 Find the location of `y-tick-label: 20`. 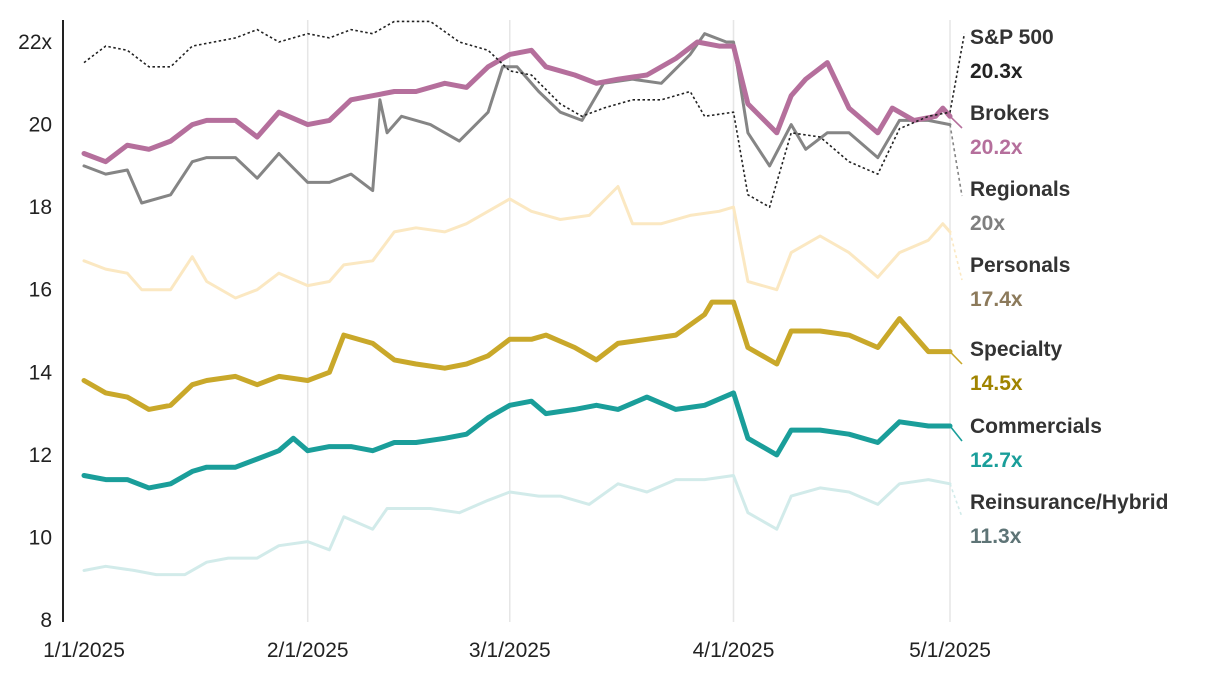

y-tick-label: 20 is located at coordinates (40, 125).